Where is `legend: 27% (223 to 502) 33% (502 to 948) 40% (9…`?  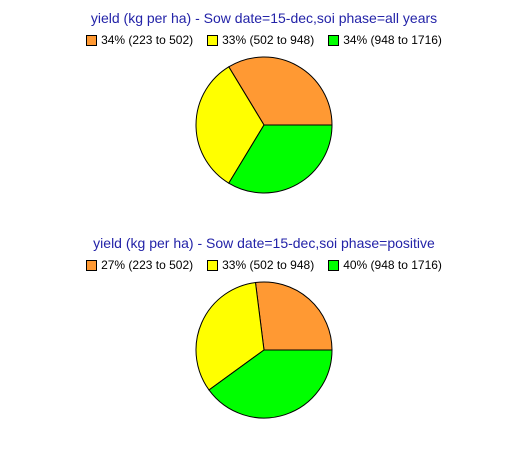
legend: 27% (223 to 502) 33% (502 to 948) 40% (9… is located at coordinates (264, 265).